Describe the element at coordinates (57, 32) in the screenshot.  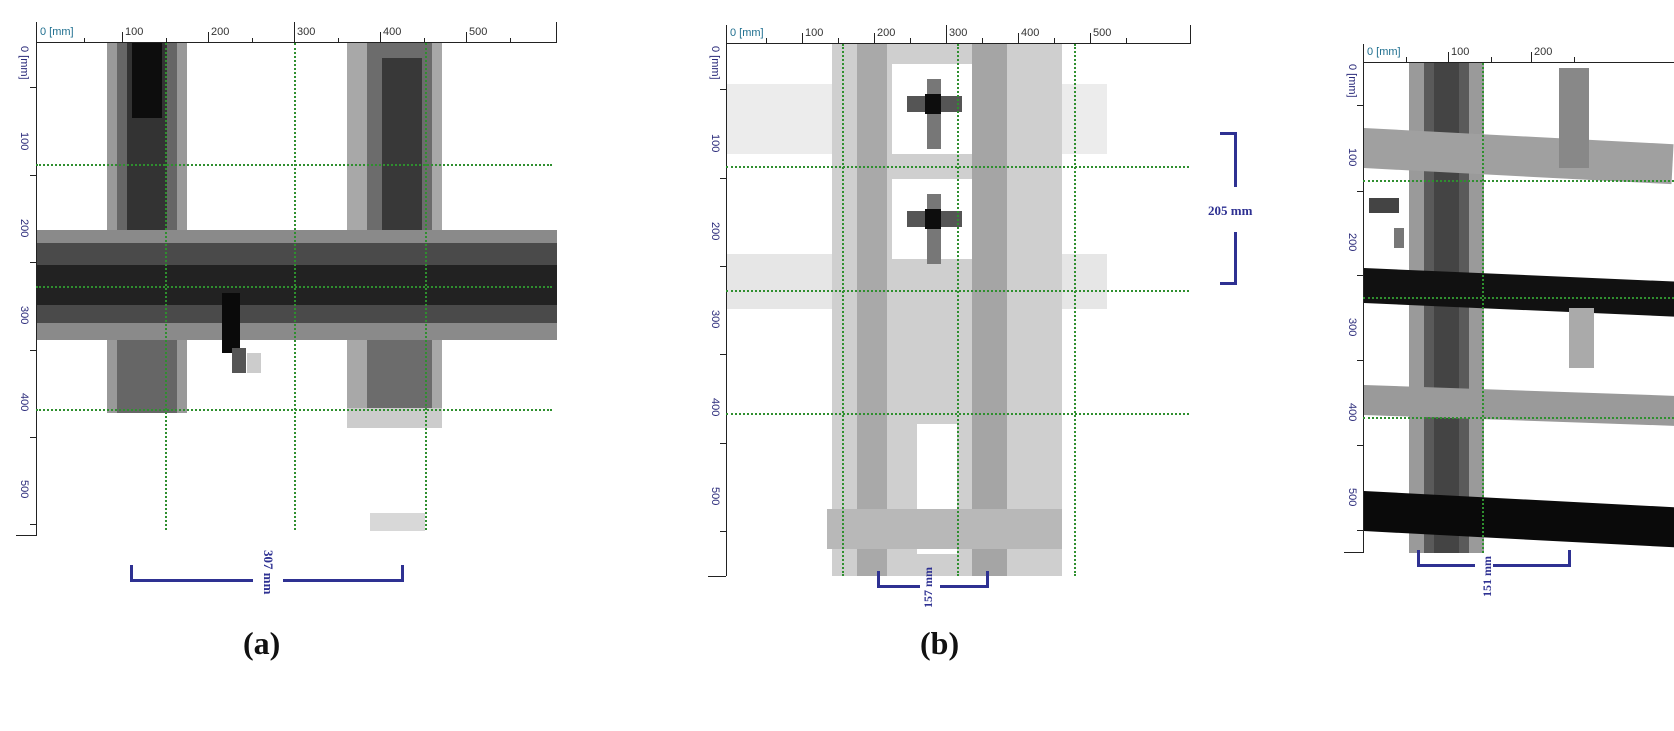
I see `x-axis-unit-label: 0 [mm]` at that location.